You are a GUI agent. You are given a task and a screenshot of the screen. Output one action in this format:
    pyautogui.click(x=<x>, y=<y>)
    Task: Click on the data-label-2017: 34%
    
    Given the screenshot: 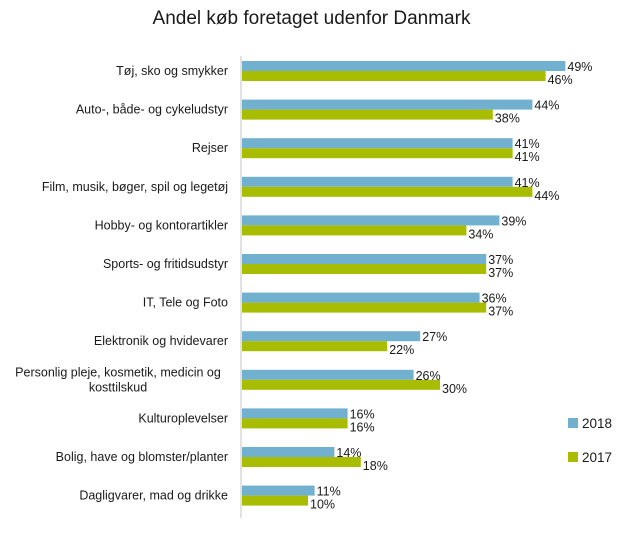 What is the action you would take?
    pyautogui.click(x=480, y=234)
    